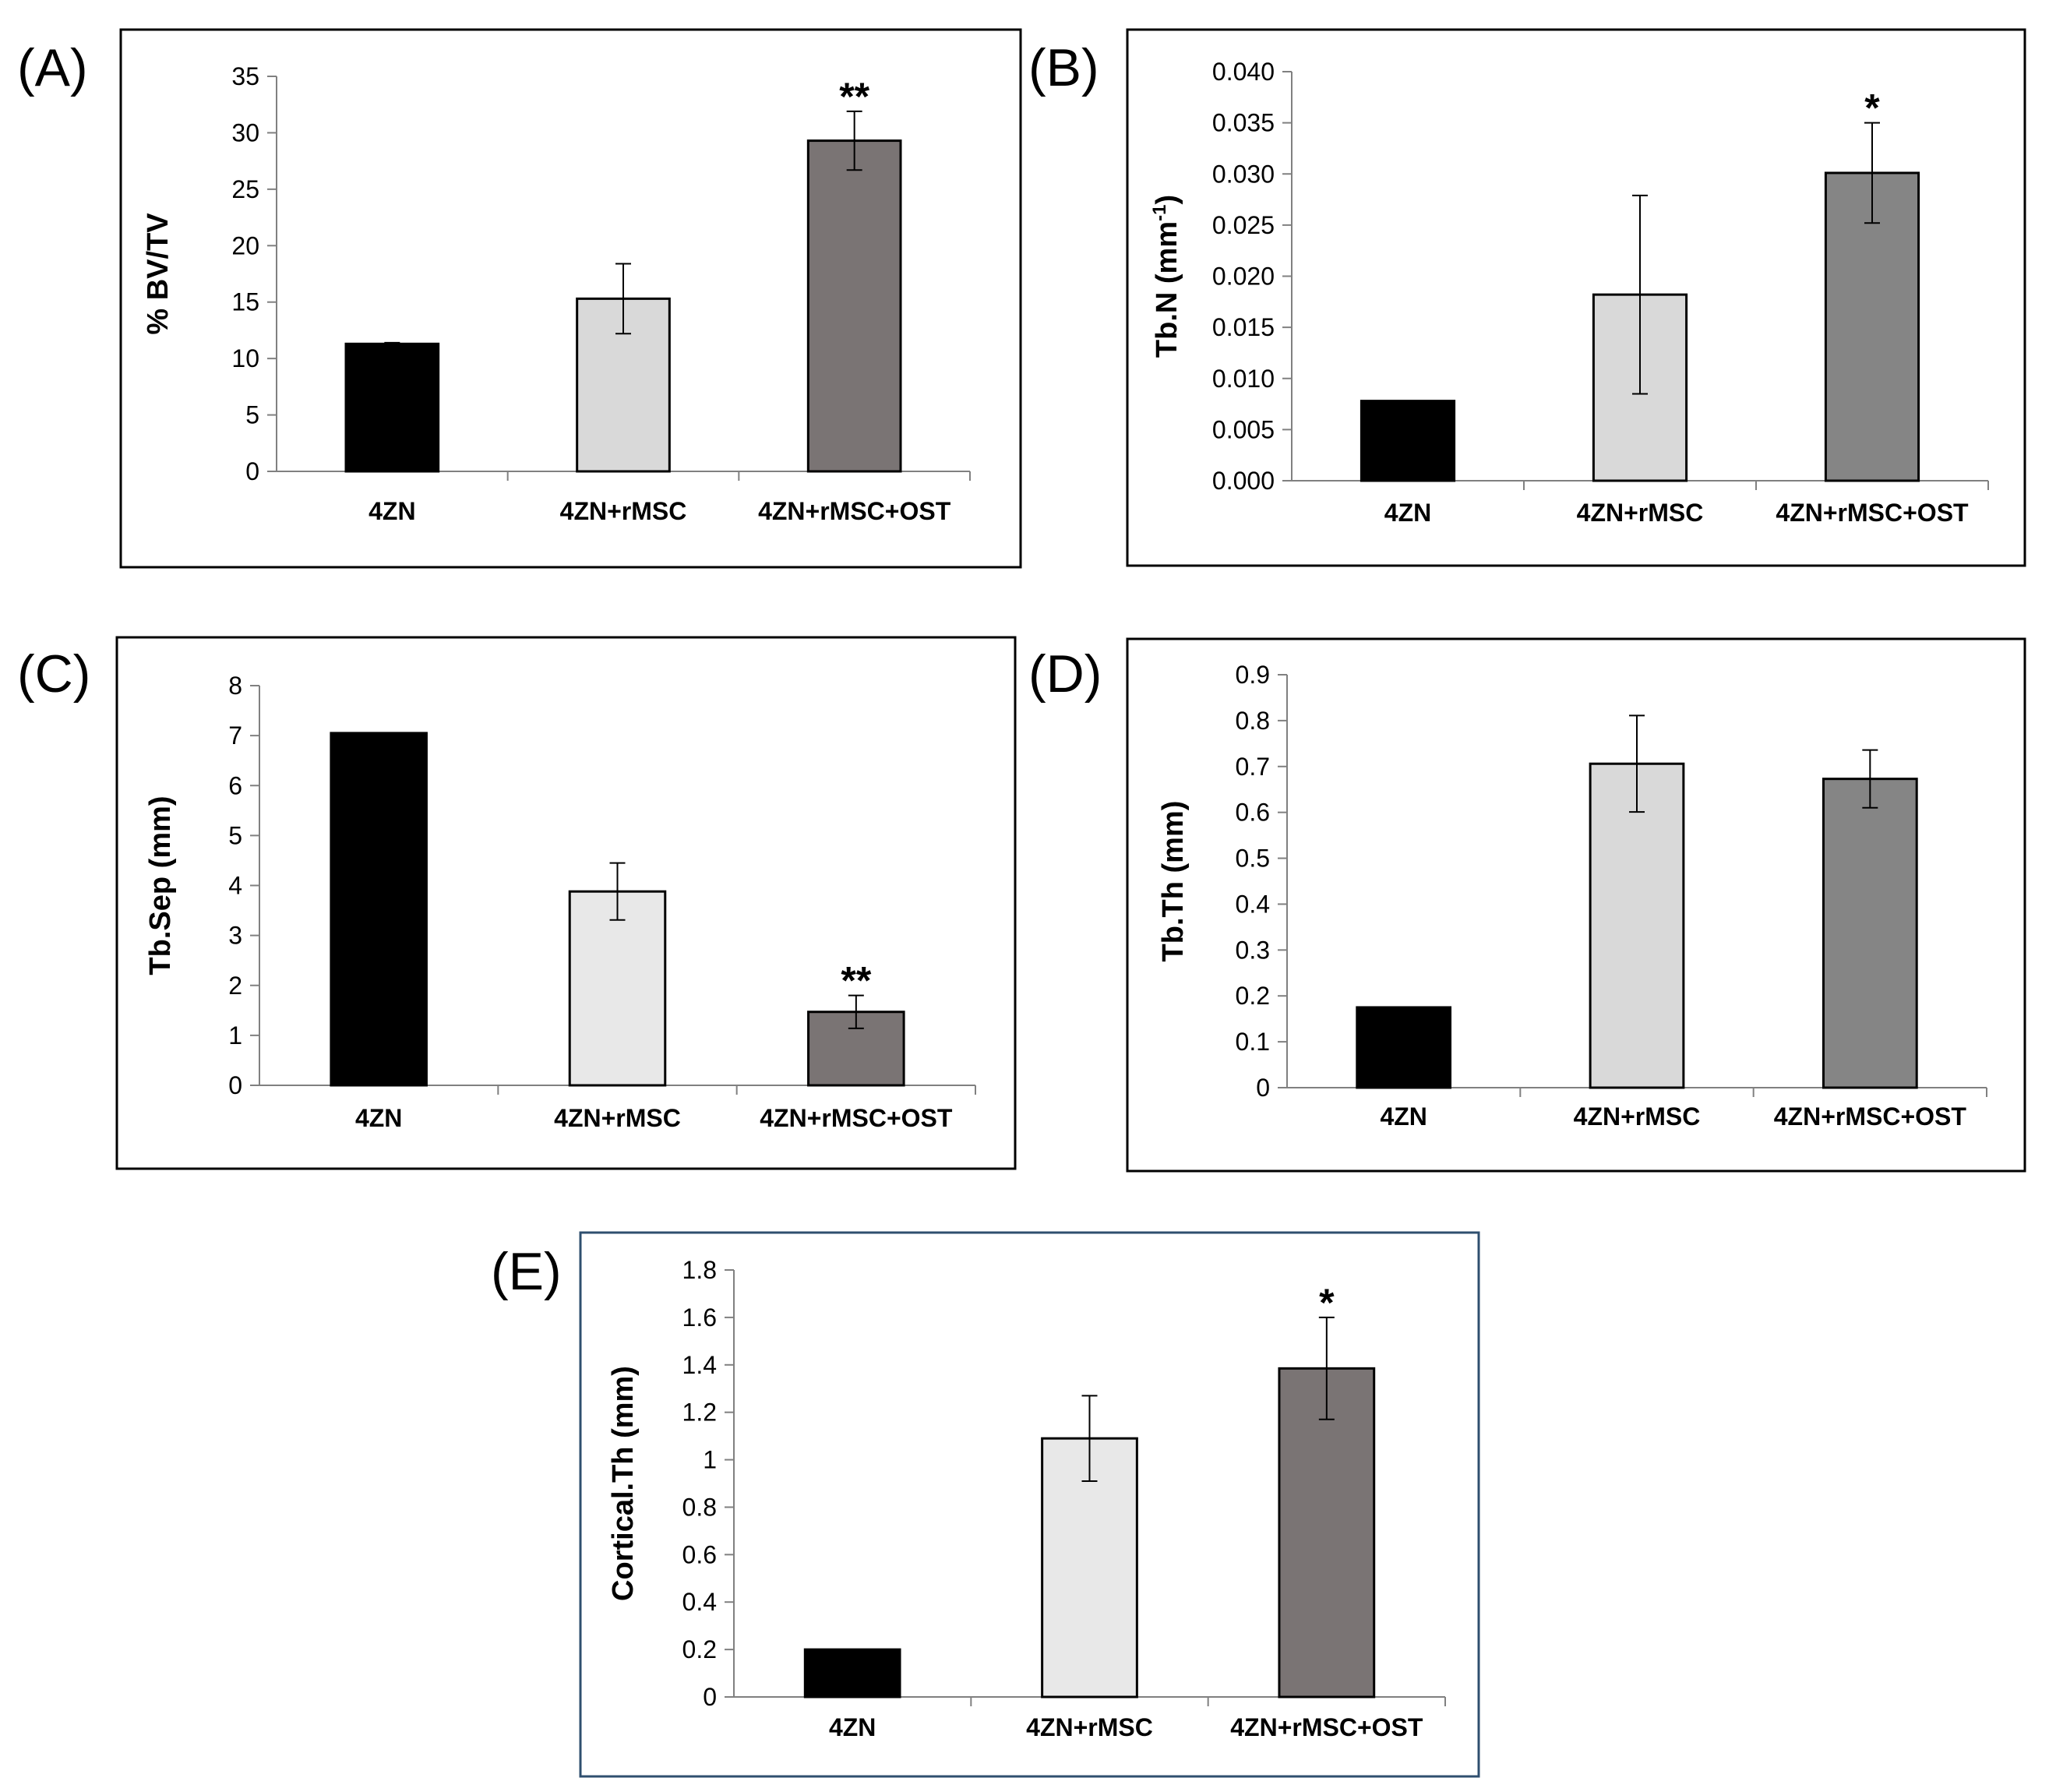 This screenshot has width=2049, height=1792. Describe the element at coordinates (1253, 1042) in the screenshot. I see `y-tick-label: 0.1` at that location.